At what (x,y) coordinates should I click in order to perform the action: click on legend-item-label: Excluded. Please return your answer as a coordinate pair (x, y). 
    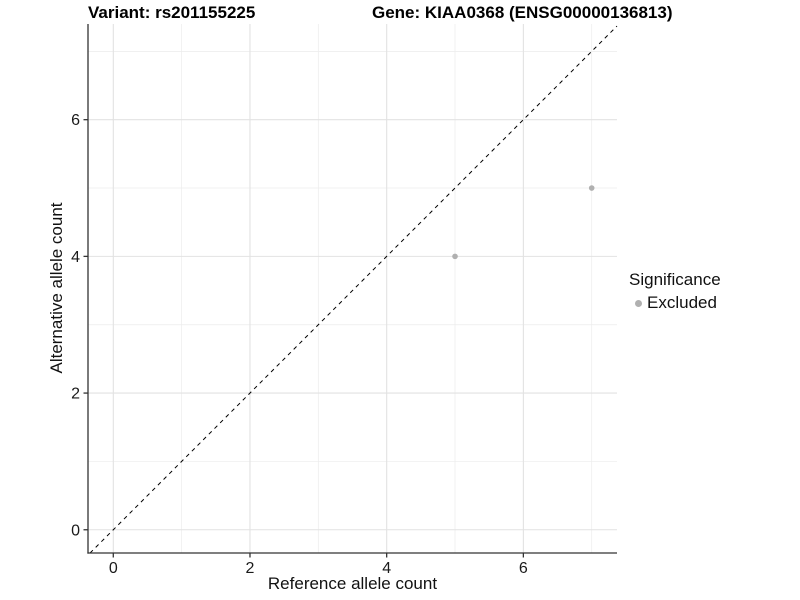
    Looking at the image, I should click on (682, 302).